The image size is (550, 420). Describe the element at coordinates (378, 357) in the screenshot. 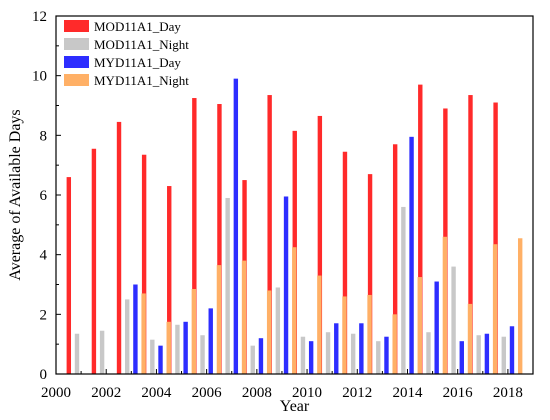

I see `bar-mod11a1-night-2013` at that location.